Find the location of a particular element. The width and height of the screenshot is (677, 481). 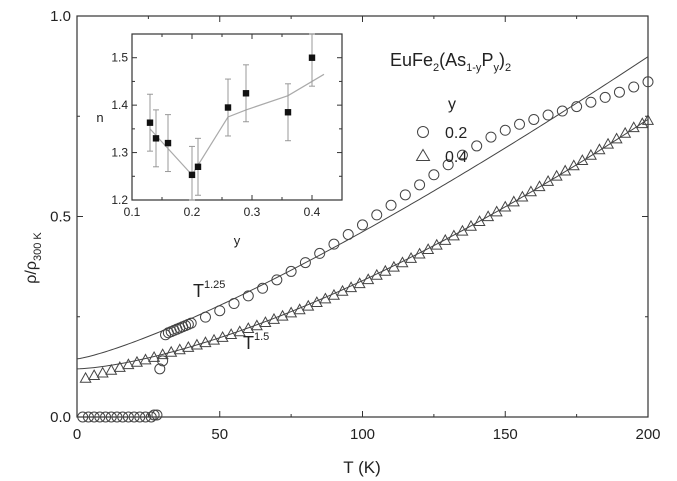

legend: EuFe2(As1-yPy)2 y 0.2 0.4 is located at coordinates (450, 108).